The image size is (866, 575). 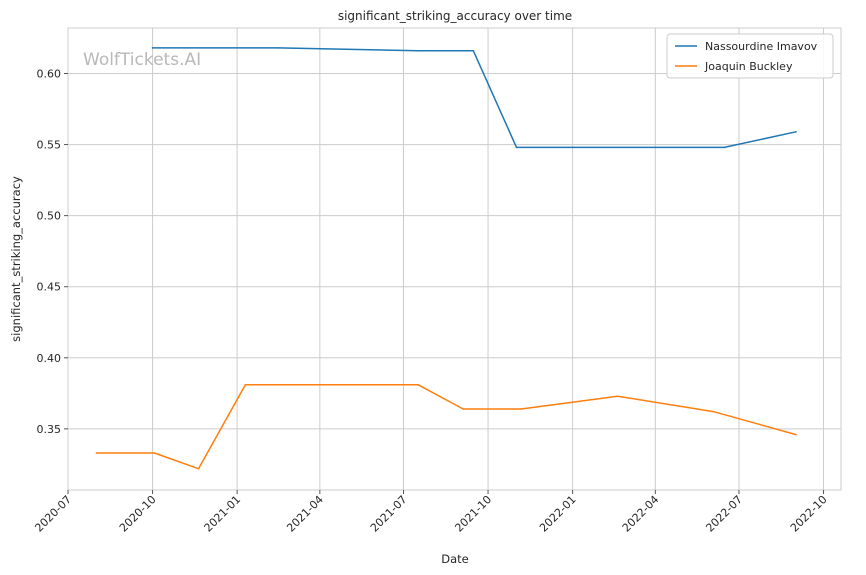 I want to click on y-tick-label: 0.40, so click(x=49, y=358).